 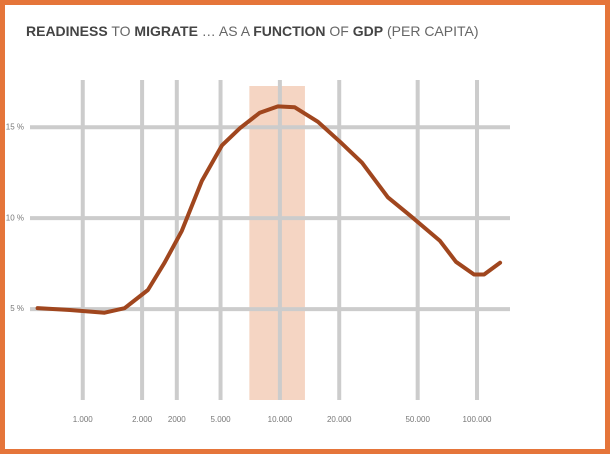 What do you see at coordinates (368, 31) in the screenshot?
I see `title-part: GDP` at bounding box center [368, 31].